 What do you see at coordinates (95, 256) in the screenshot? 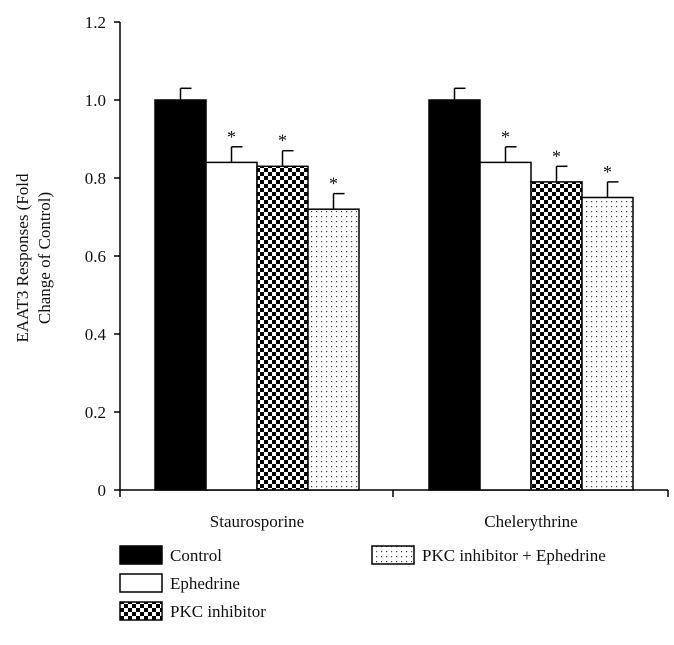
I see `y-tick-label: 0.6` at bounding box center [95, 256].